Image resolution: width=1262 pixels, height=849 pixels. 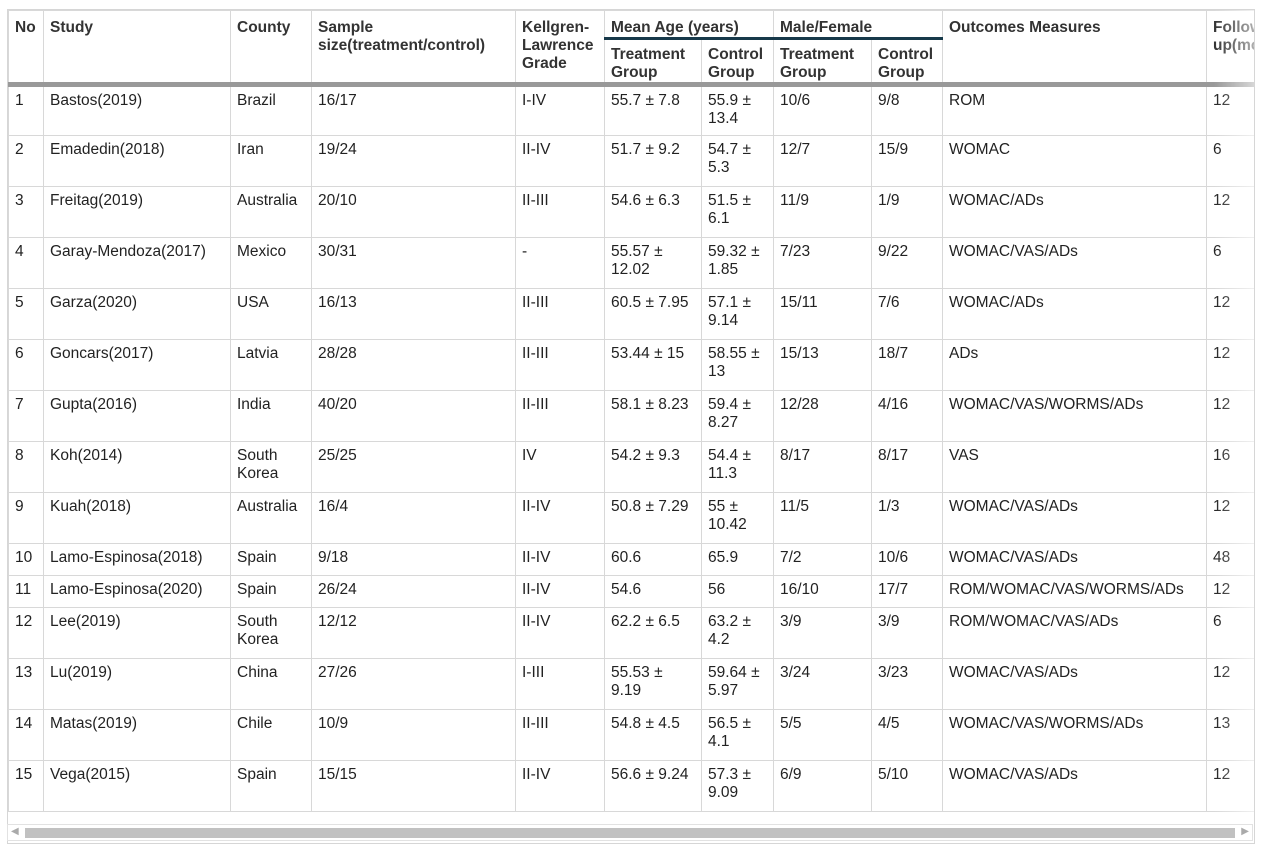 What do you see at coordinates (822, 416) in the screenshot?
I see `cell-sex-treatment: 12/28` at bounding box center [822, 416].